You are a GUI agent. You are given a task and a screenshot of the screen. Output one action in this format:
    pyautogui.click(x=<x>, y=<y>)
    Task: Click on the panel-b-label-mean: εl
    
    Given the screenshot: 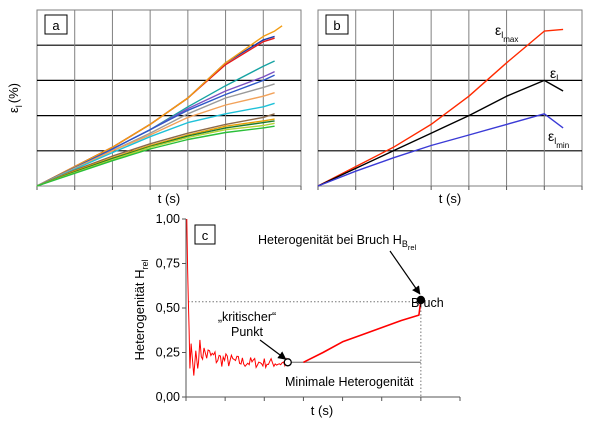 What is the action you would take?
    pyautogui.click(x=554, y=74)
    